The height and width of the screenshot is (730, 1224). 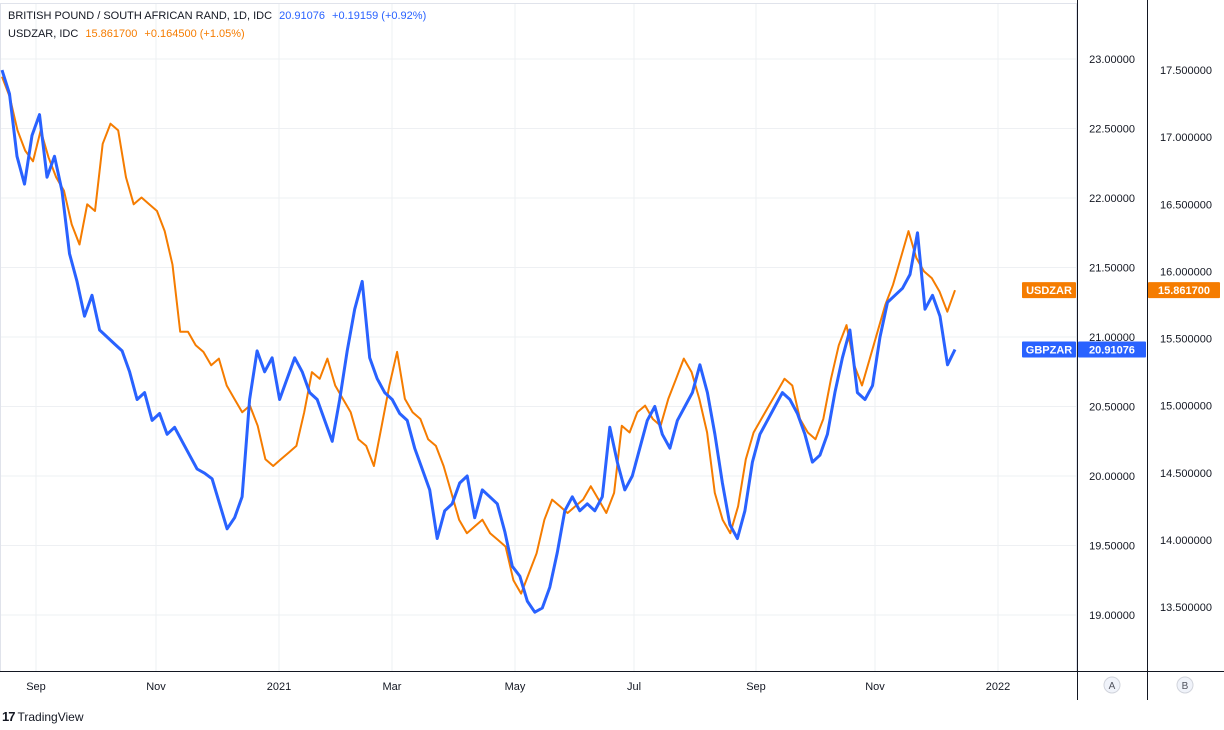 I want to click on gbpzar-value-badge-bg, so click(x=1112, y=349).